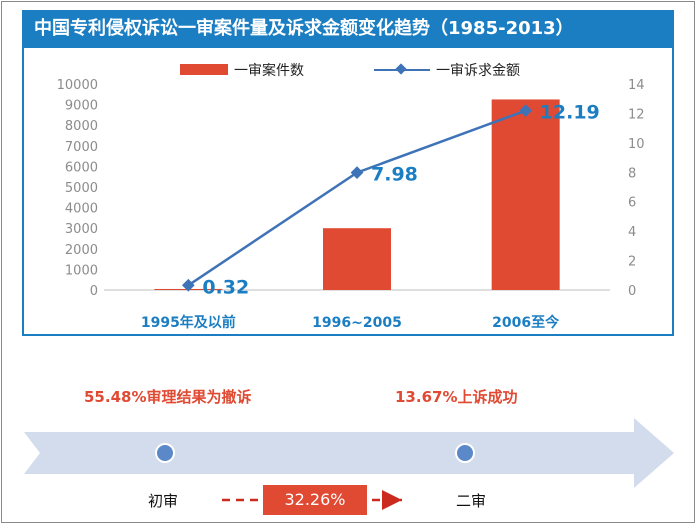  I want to click on timeline-node-appeal, so click(465, 453).